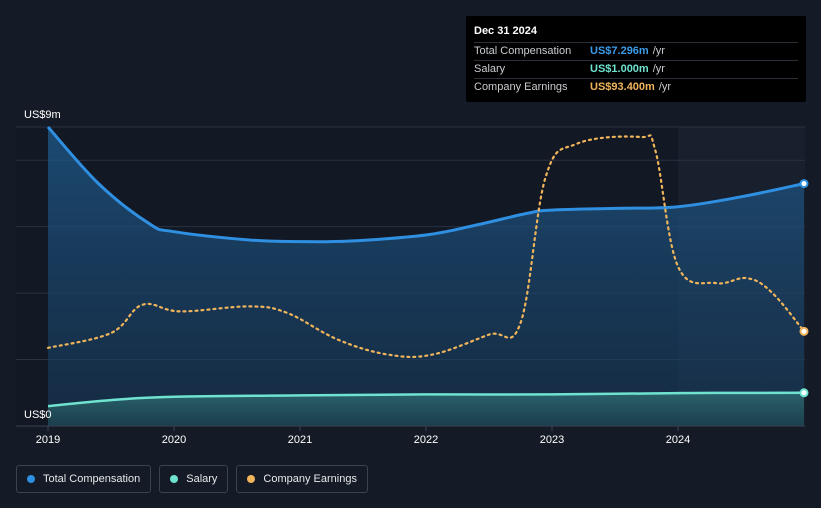  Describe the element at coordinates (804, 288) in the screenshot. I see `series-endpoints` at that location.